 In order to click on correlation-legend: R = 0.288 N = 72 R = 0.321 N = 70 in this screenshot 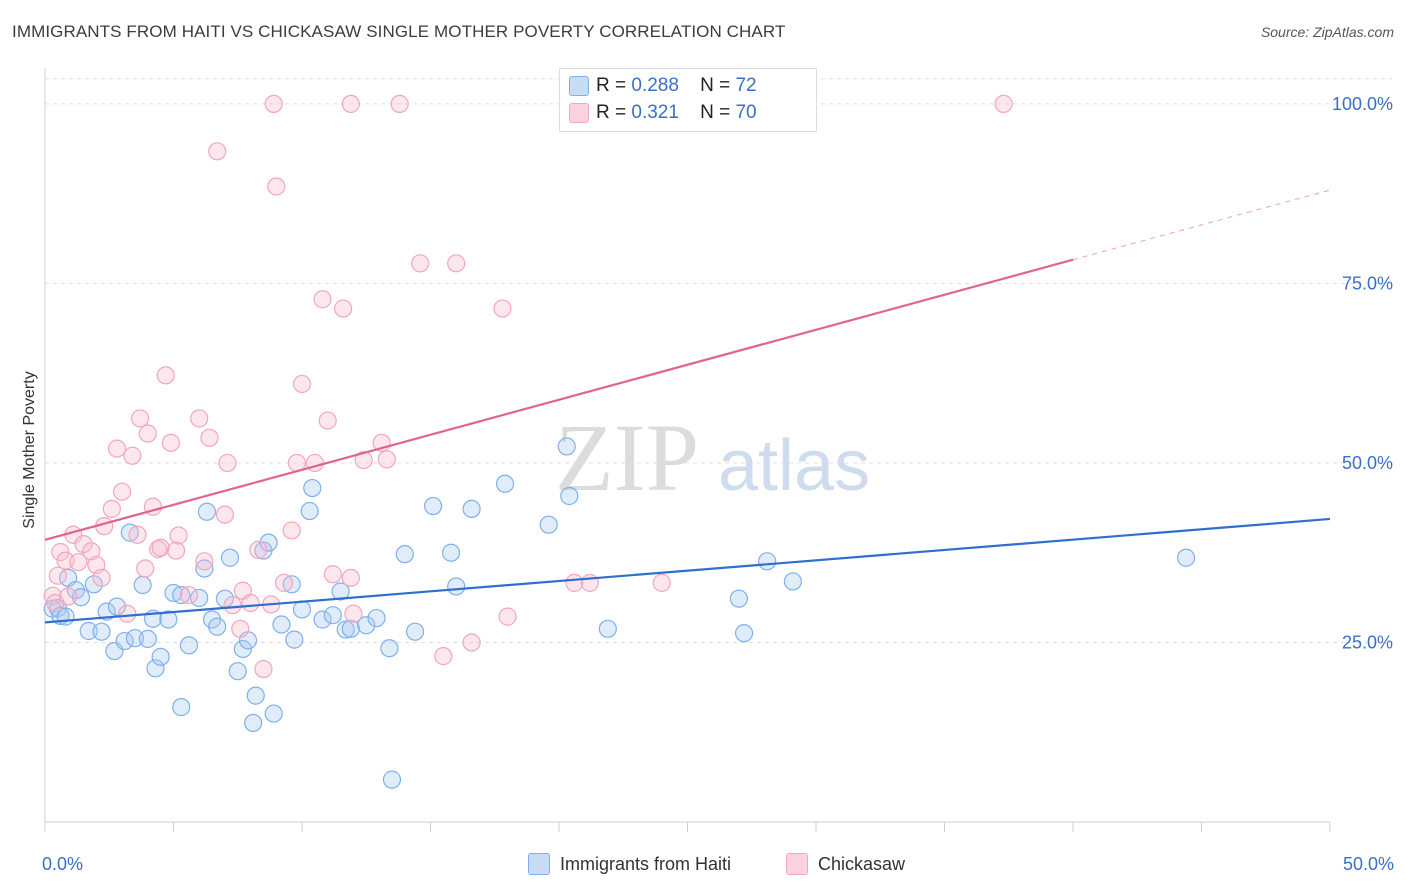, I will do `click(688, 100)`.